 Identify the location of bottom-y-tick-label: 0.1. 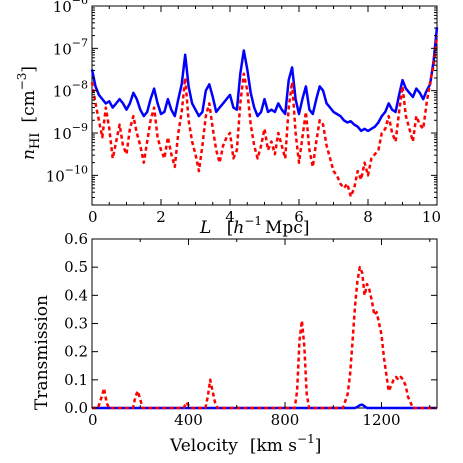
(76, 380).